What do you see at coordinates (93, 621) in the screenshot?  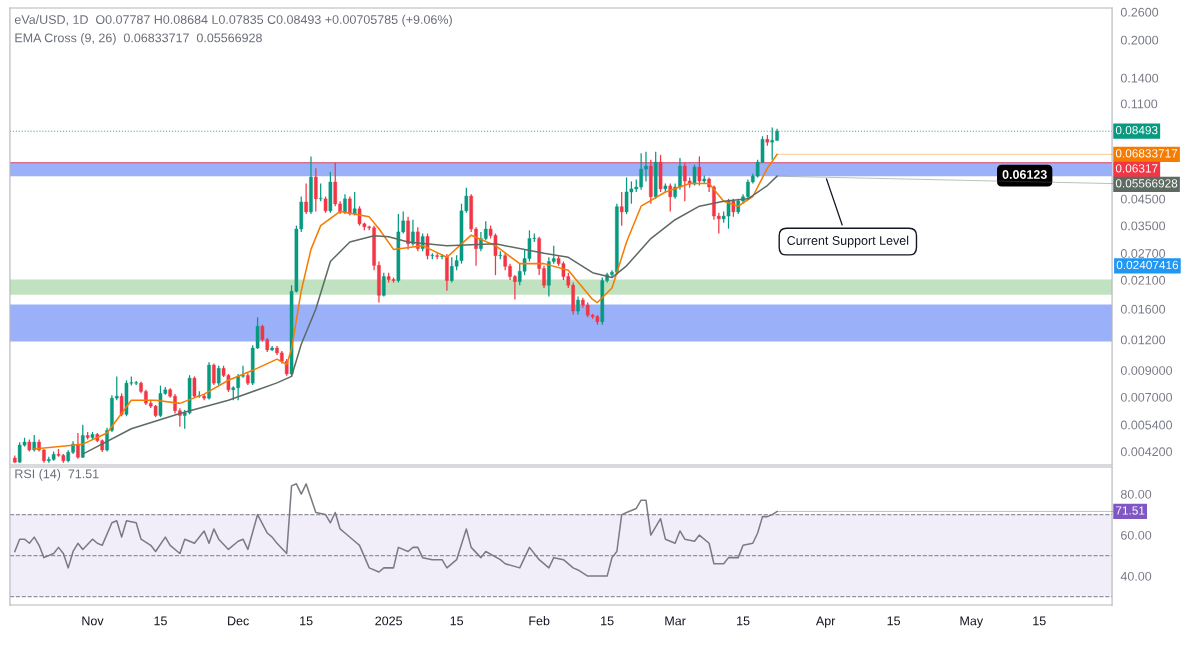 I see `x-tick-label: Nov` at bounding box center [93, 621].